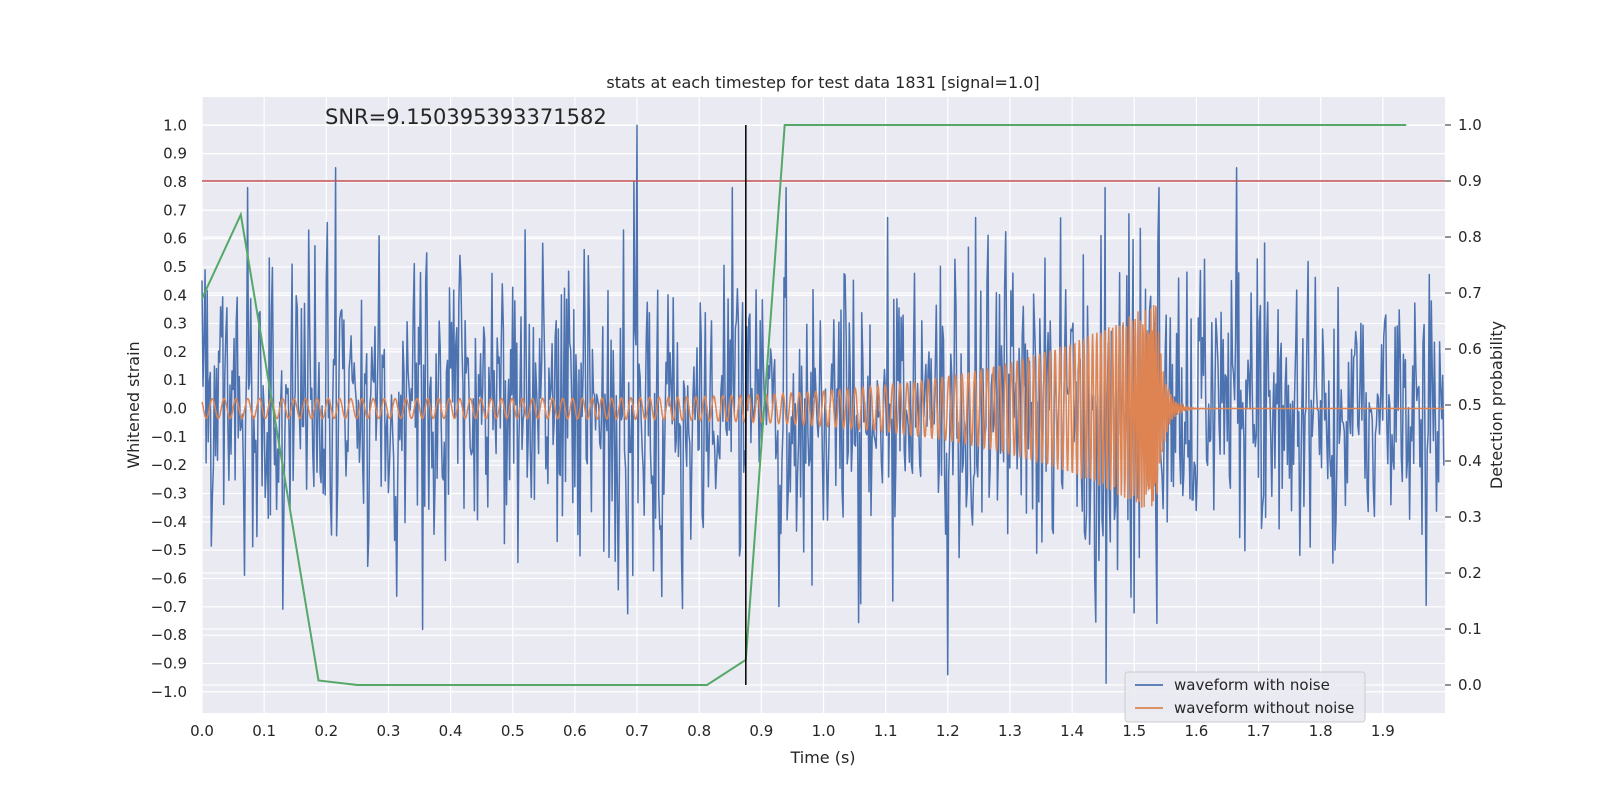 Image resolution: width=1600 pixels, height=800 pixels. Describe the element at coordinates (1470, 293) in the screenshot. I see `y2-tick-label: 0.7` at that location.